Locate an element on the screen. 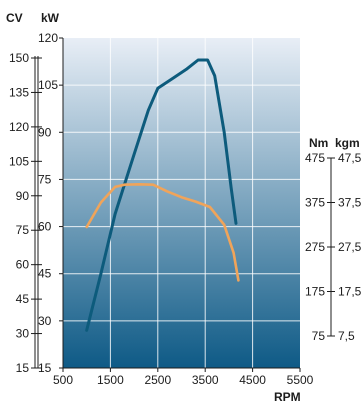 Image resolution: width=363 pixels, height=406 pixels. cv-tick-label: 105 is located at coordinates (19, 161).